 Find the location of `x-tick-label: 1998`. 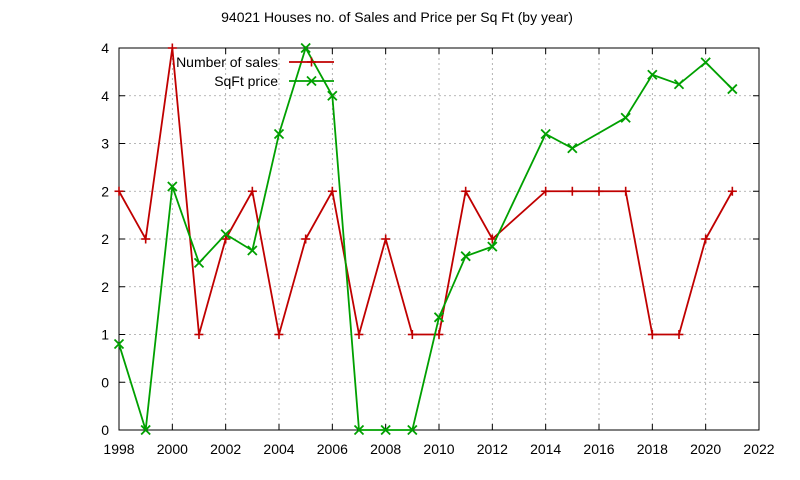

x-tick-label: 1998 is located at coordinates (118, 449).